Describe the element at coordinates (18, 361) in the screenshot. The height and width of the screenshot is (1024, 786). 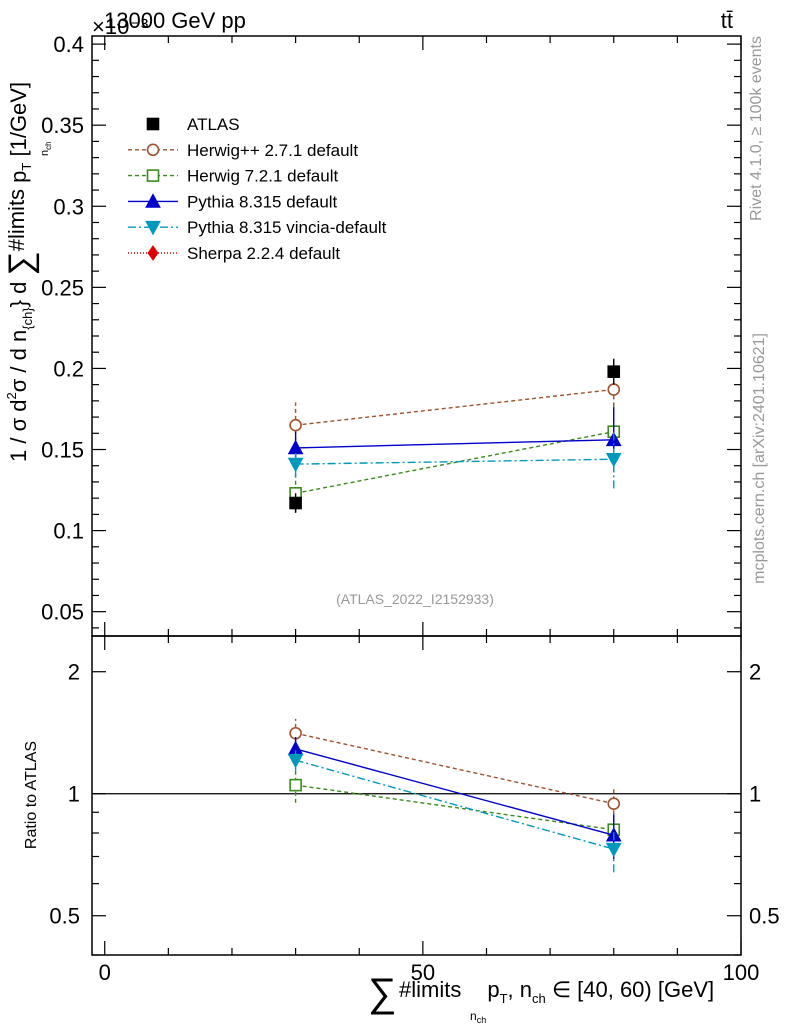
I see `ylabel-b: σ / d n` at that location.